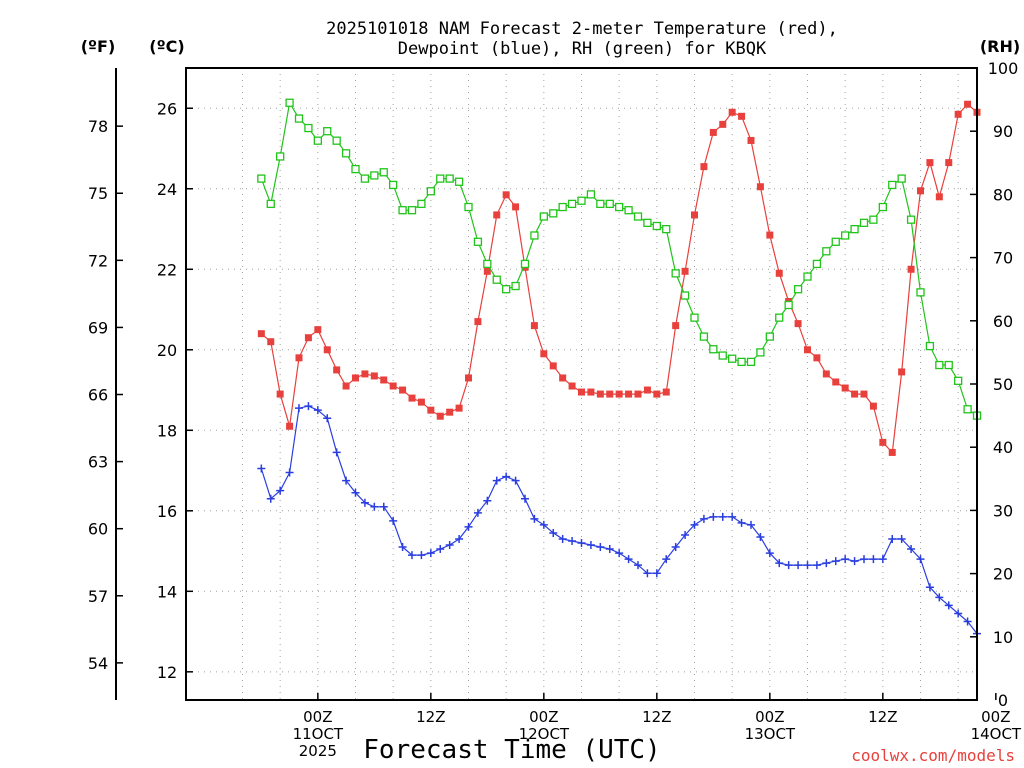  Describe the element at coordinates (98, 596) in the screenshot. I see `fahrenheit-tick-label: 57` at that location.